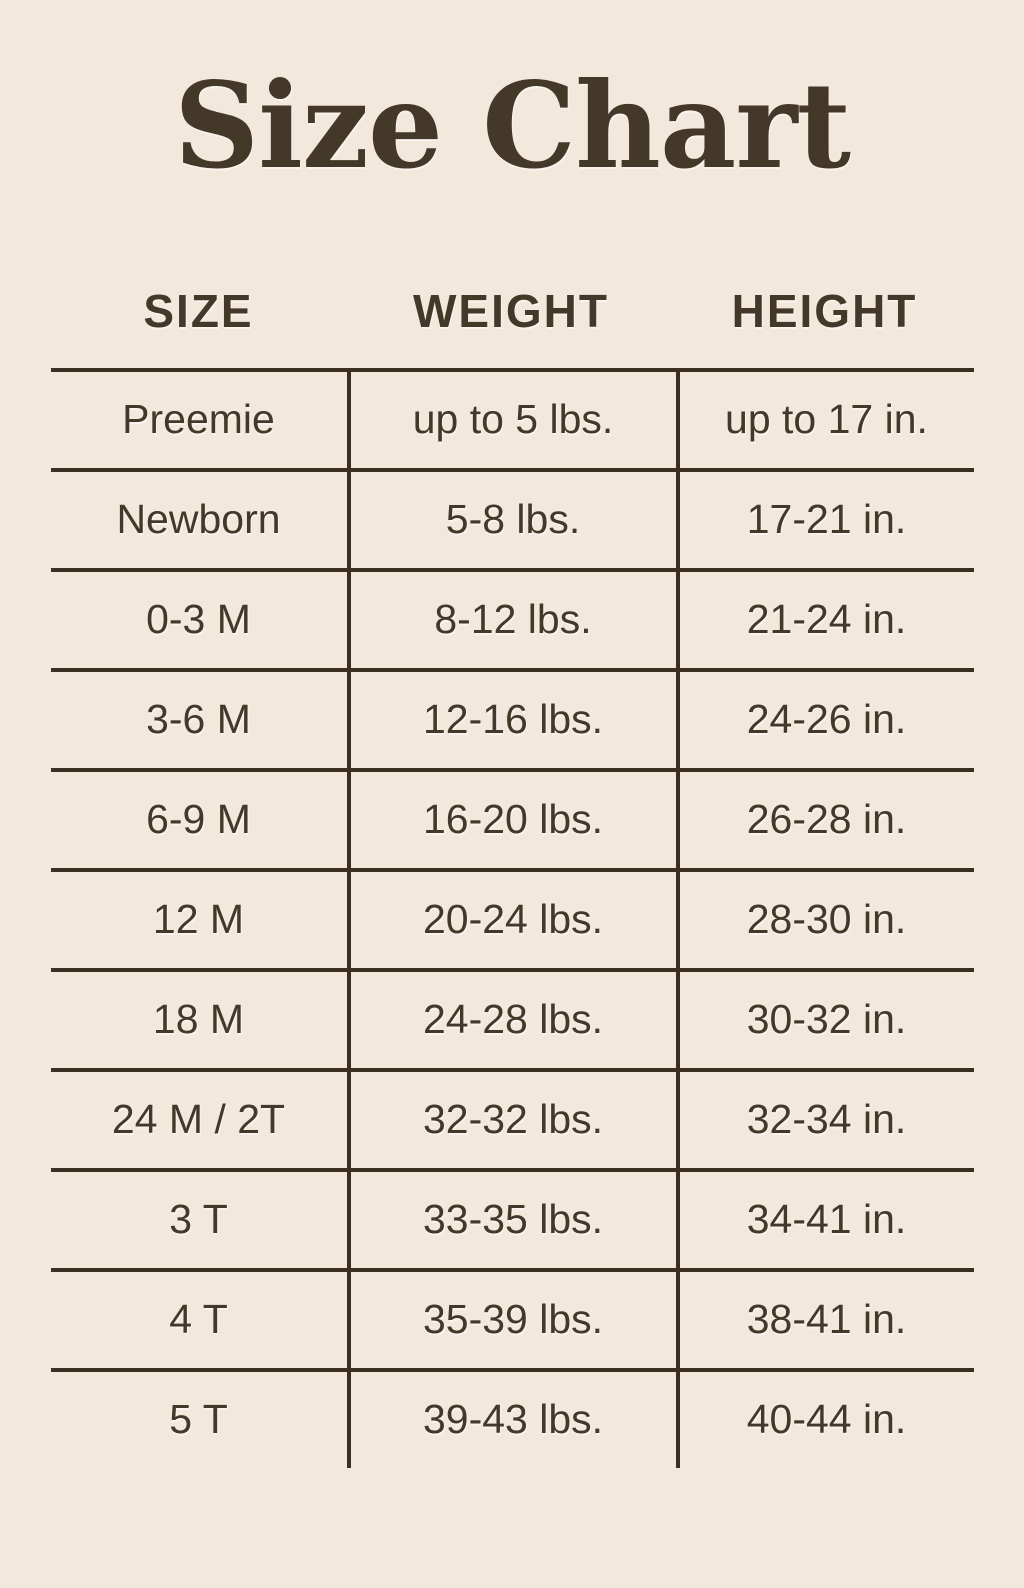 The width and height of the screenshot is (1024, 1588). I want to click on size-cell: 6-9 M, so click(198, 818).